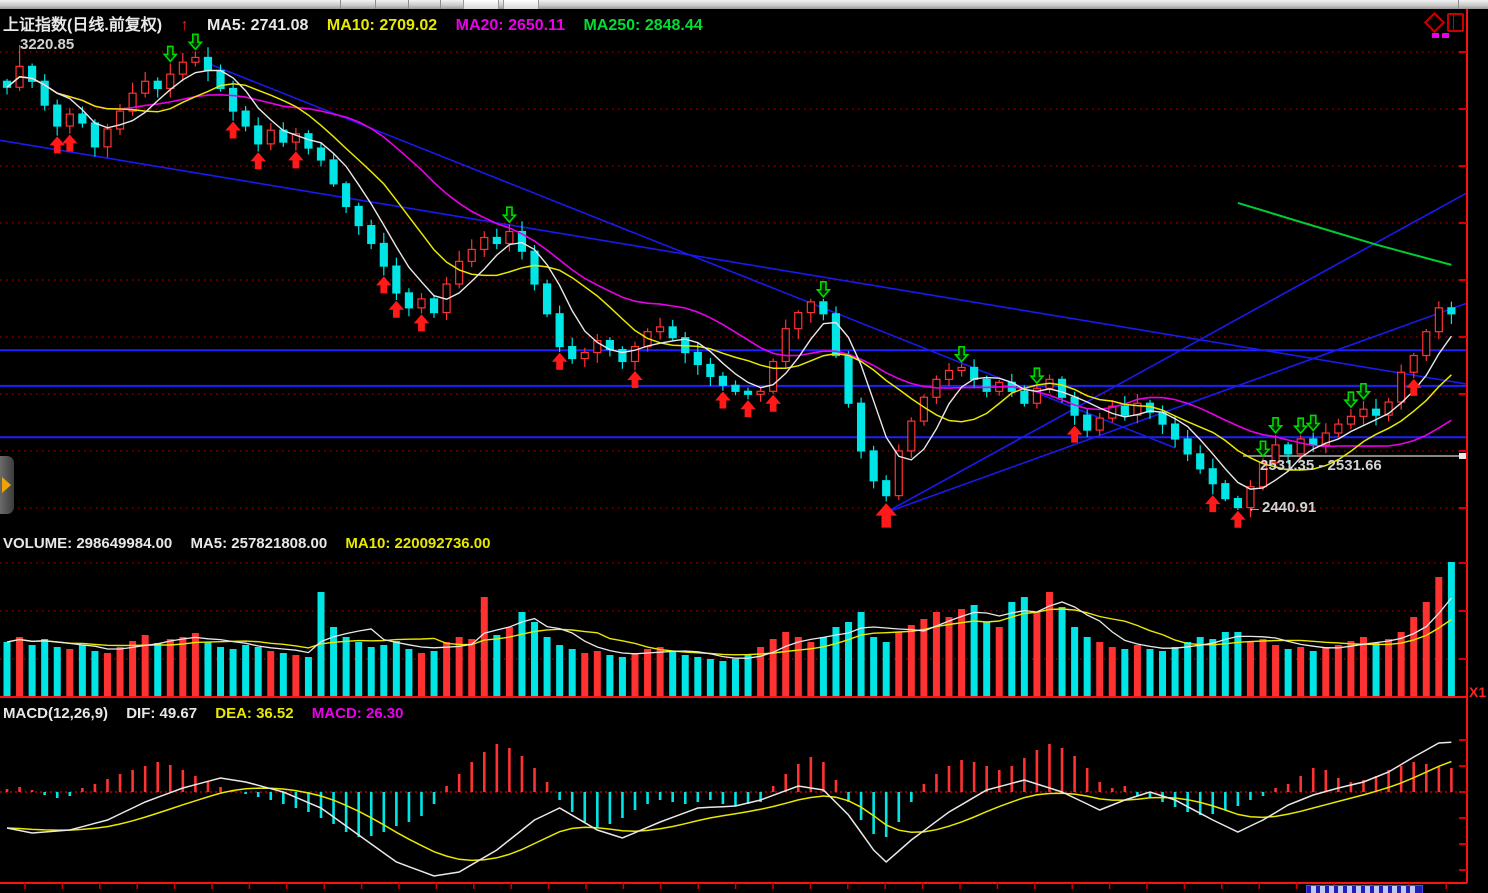 This screenshot has height=893, width=1488. Describe the element at coordinates (510, 25) in the screenshot. I see `ma20-legend: MA20: 2650.11` at that location.